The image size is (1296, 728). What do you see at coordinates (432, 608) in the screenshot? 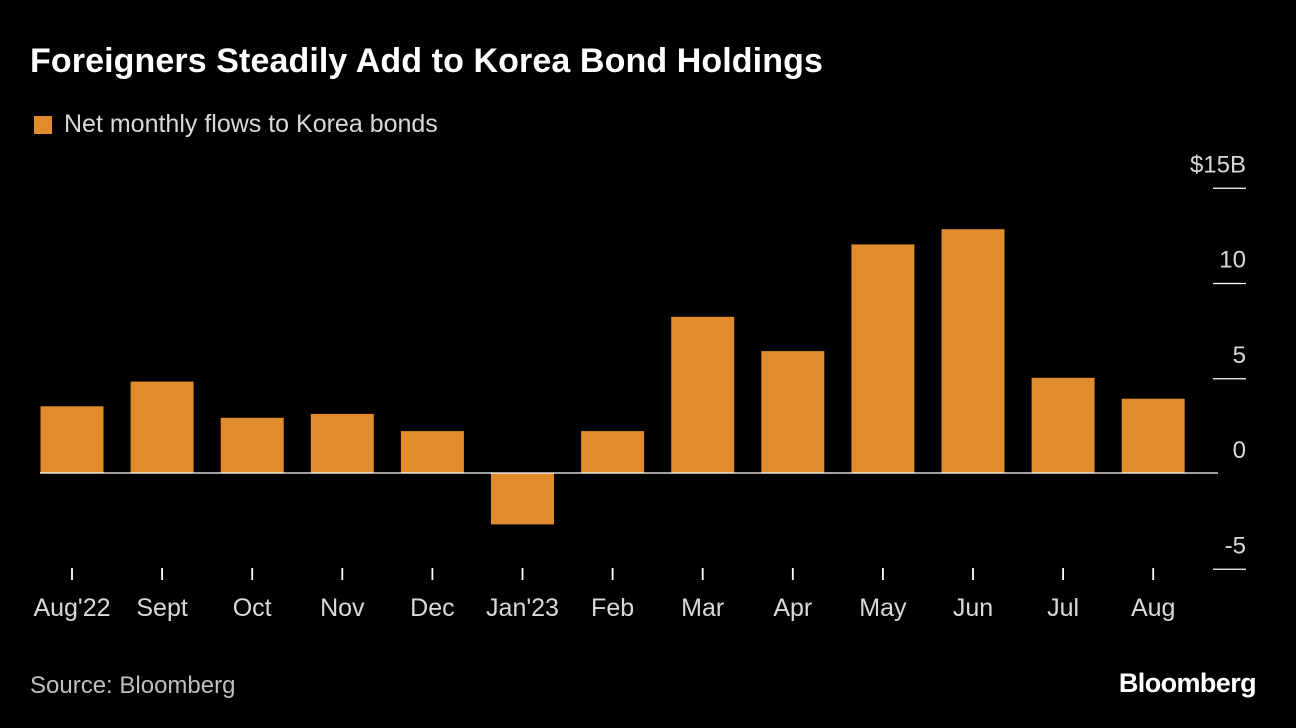
I see `x-tick-label-4: Dec` at bounding box center [432, 608].